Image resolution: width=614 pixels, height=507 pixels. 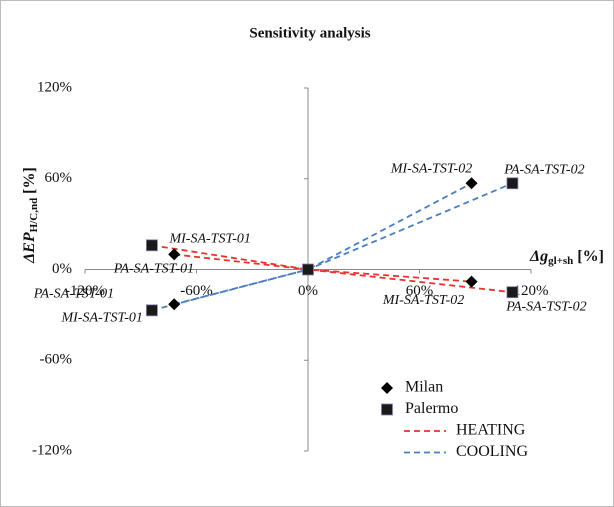 What do you see at coordinates (538, 256) in the screenshot?
I see `x-axis-title-main: Δg` at bounding box center [538, 256].